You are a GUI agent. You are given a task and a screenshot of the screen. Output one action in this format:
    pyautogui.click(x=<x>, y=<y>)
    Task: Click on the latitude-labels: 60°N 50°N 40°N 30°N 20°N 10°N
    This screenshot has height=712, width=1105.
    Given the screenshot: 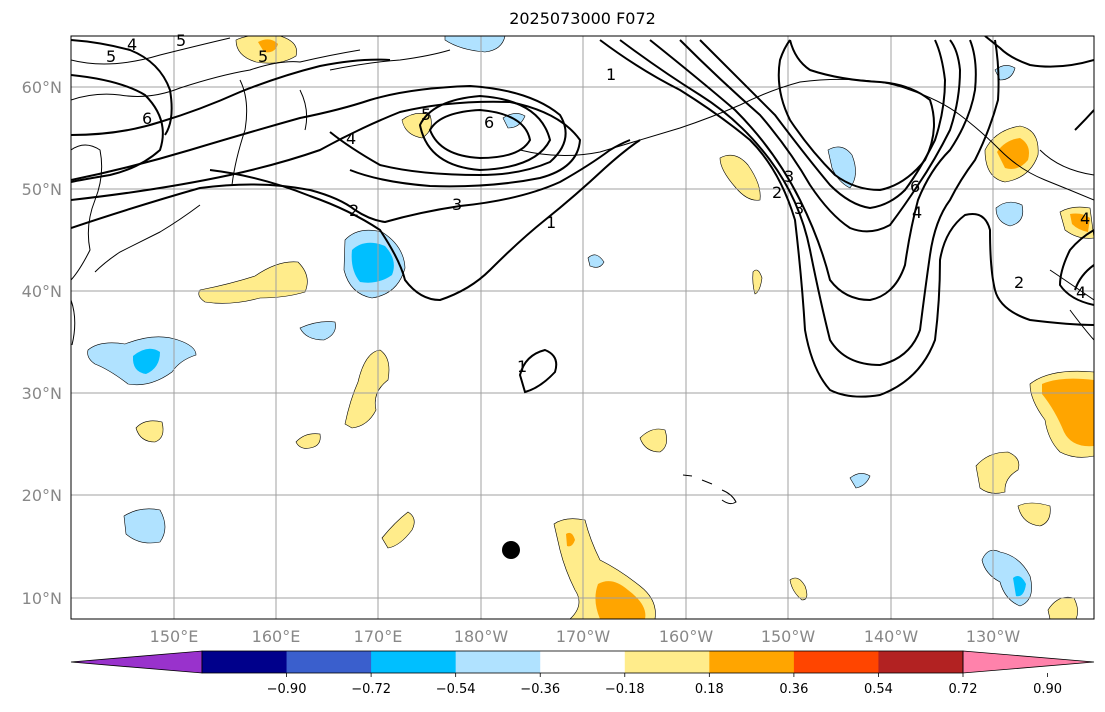 What is the action you would take?
    pyautogui.click(x=42, y=343)
    